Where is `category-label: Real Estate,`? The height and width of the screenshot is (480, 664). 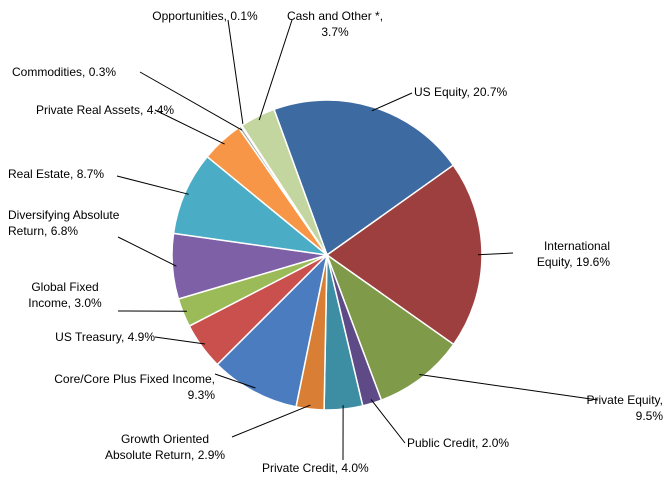
category-label: Real Estate, is located at coordinates (41, 174).